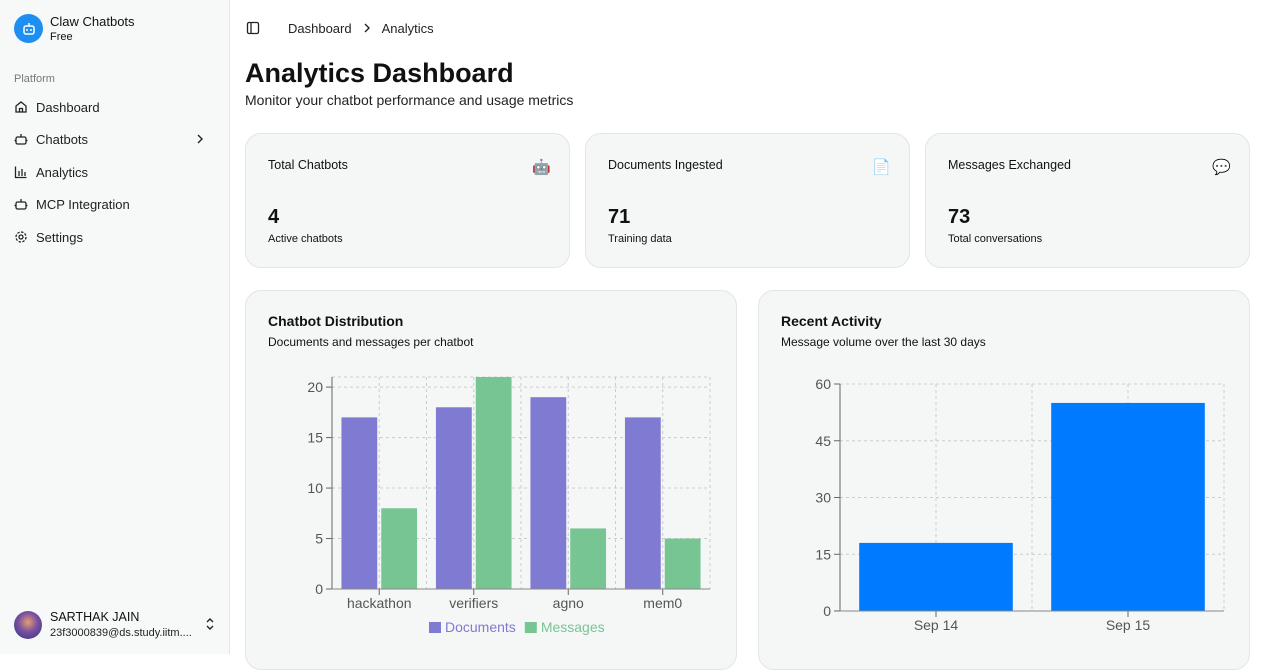 Image resolution: width=1268 pixels, height=670 pixels. What do you see at coordinates (253, 28) in the screenshot?
I see `sidebar-toggle-icon` at bounding box center [253, 28].